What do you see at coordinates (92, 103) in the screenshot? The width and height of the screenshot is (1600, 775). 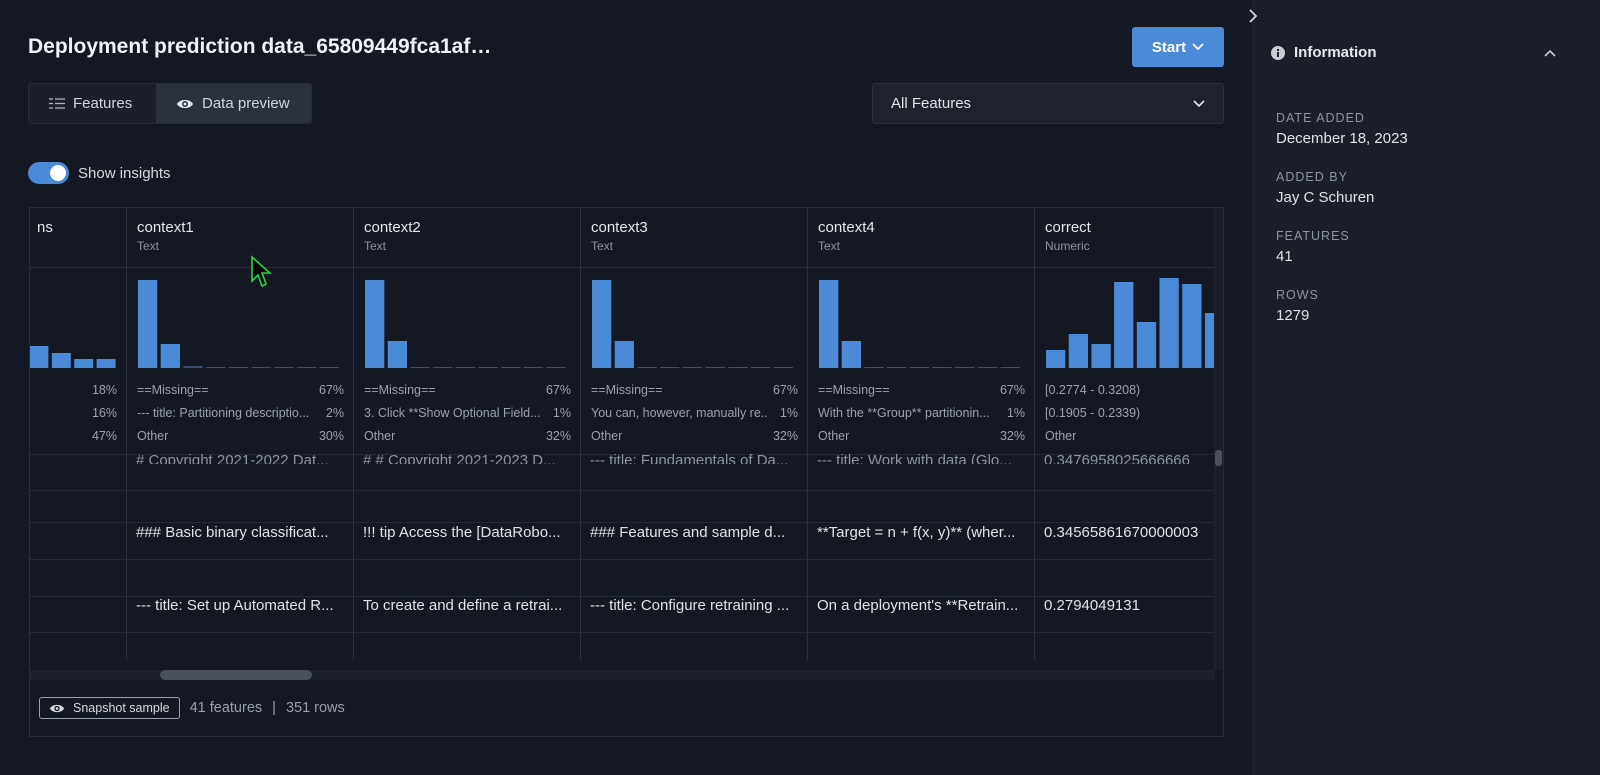 I see `tab-features: Features` at bounding box center [92, 103].